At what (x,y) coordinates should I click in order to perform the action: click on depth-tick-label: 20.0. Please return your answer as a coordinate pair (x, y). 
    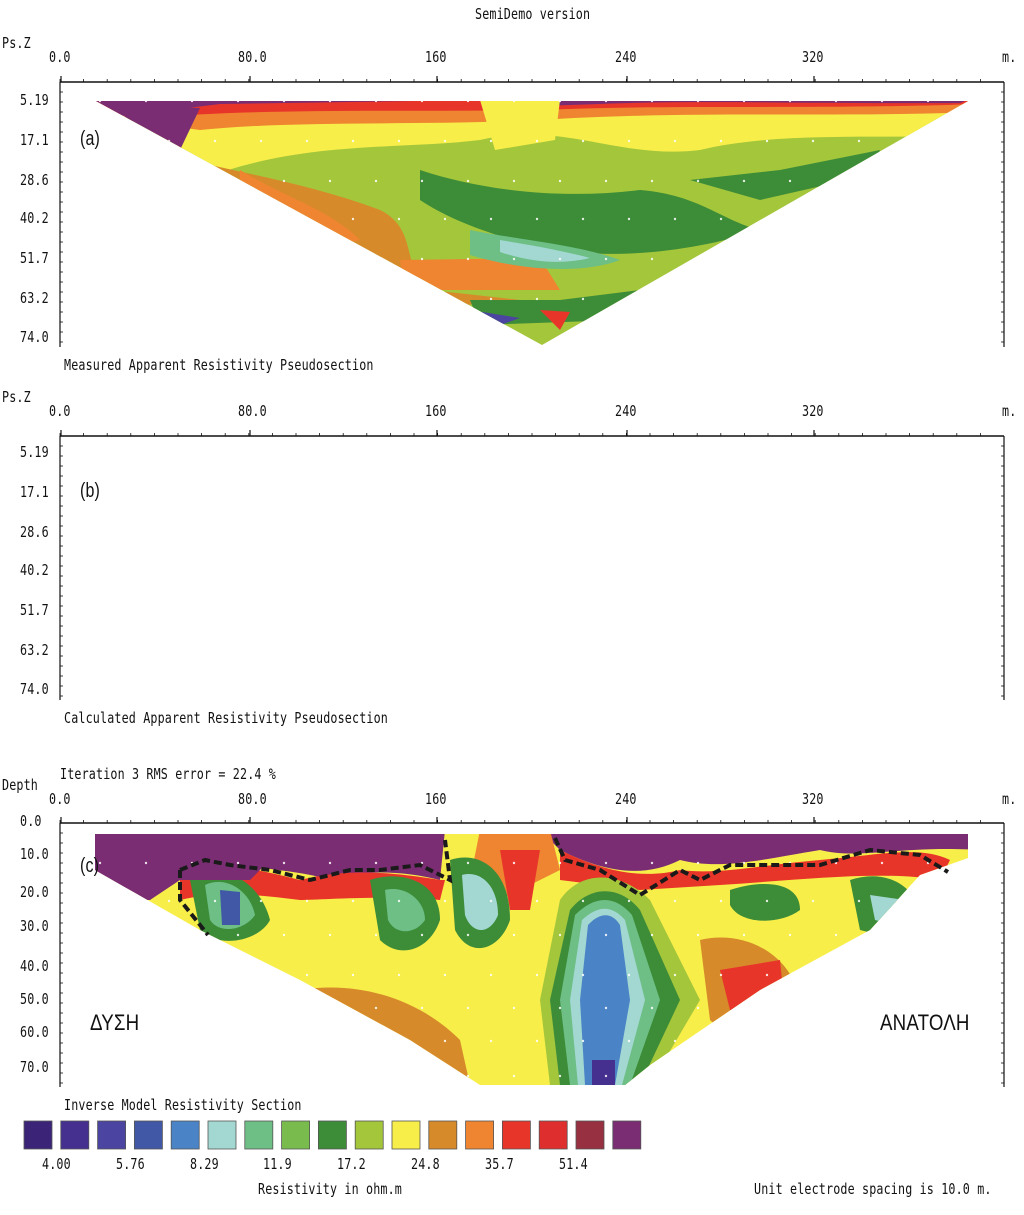
    Looking at the image, I should click on (34, 892).